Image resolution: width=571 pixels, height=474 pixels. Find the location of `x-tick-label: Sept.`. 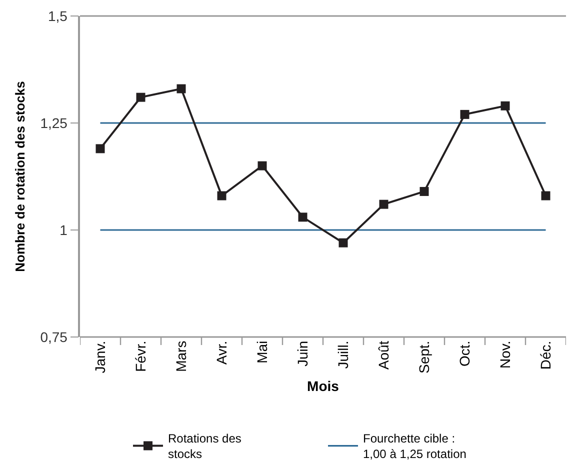

x-tick-label: Sept. is located at coordinates (424, 357).